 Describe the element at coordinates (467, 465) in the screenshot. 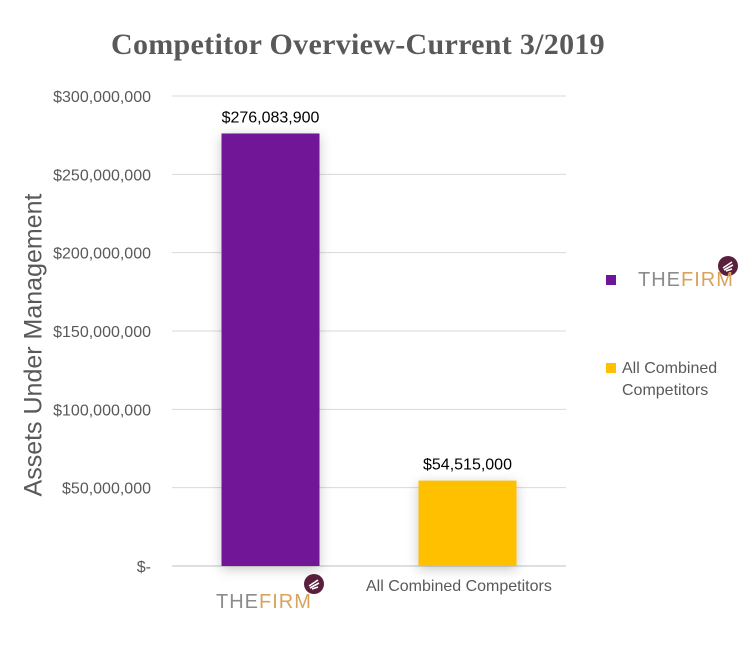

I see `data-label: $54,515,000` at that location.